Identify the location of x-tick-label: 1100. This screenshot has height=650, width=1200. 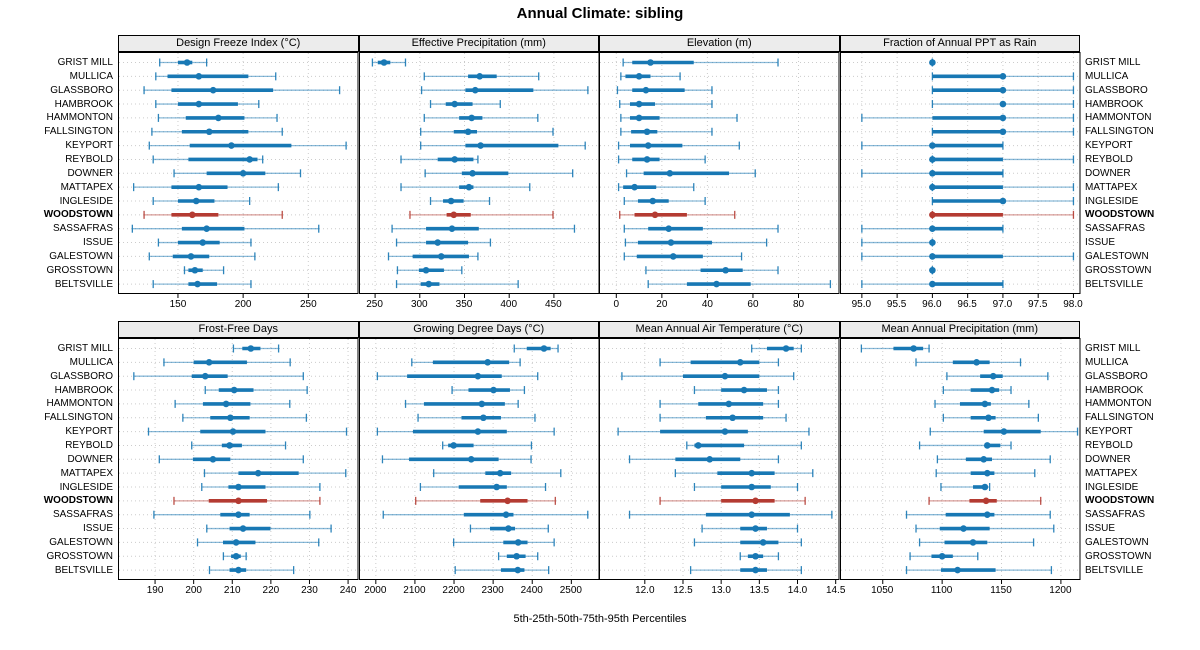
(941, 590).